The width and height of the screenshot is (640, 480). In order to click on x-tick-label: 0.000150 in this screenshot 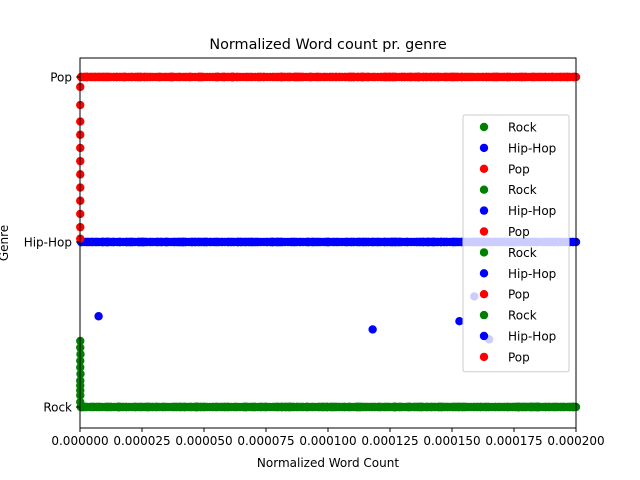, I will do `click(451, 441)`.